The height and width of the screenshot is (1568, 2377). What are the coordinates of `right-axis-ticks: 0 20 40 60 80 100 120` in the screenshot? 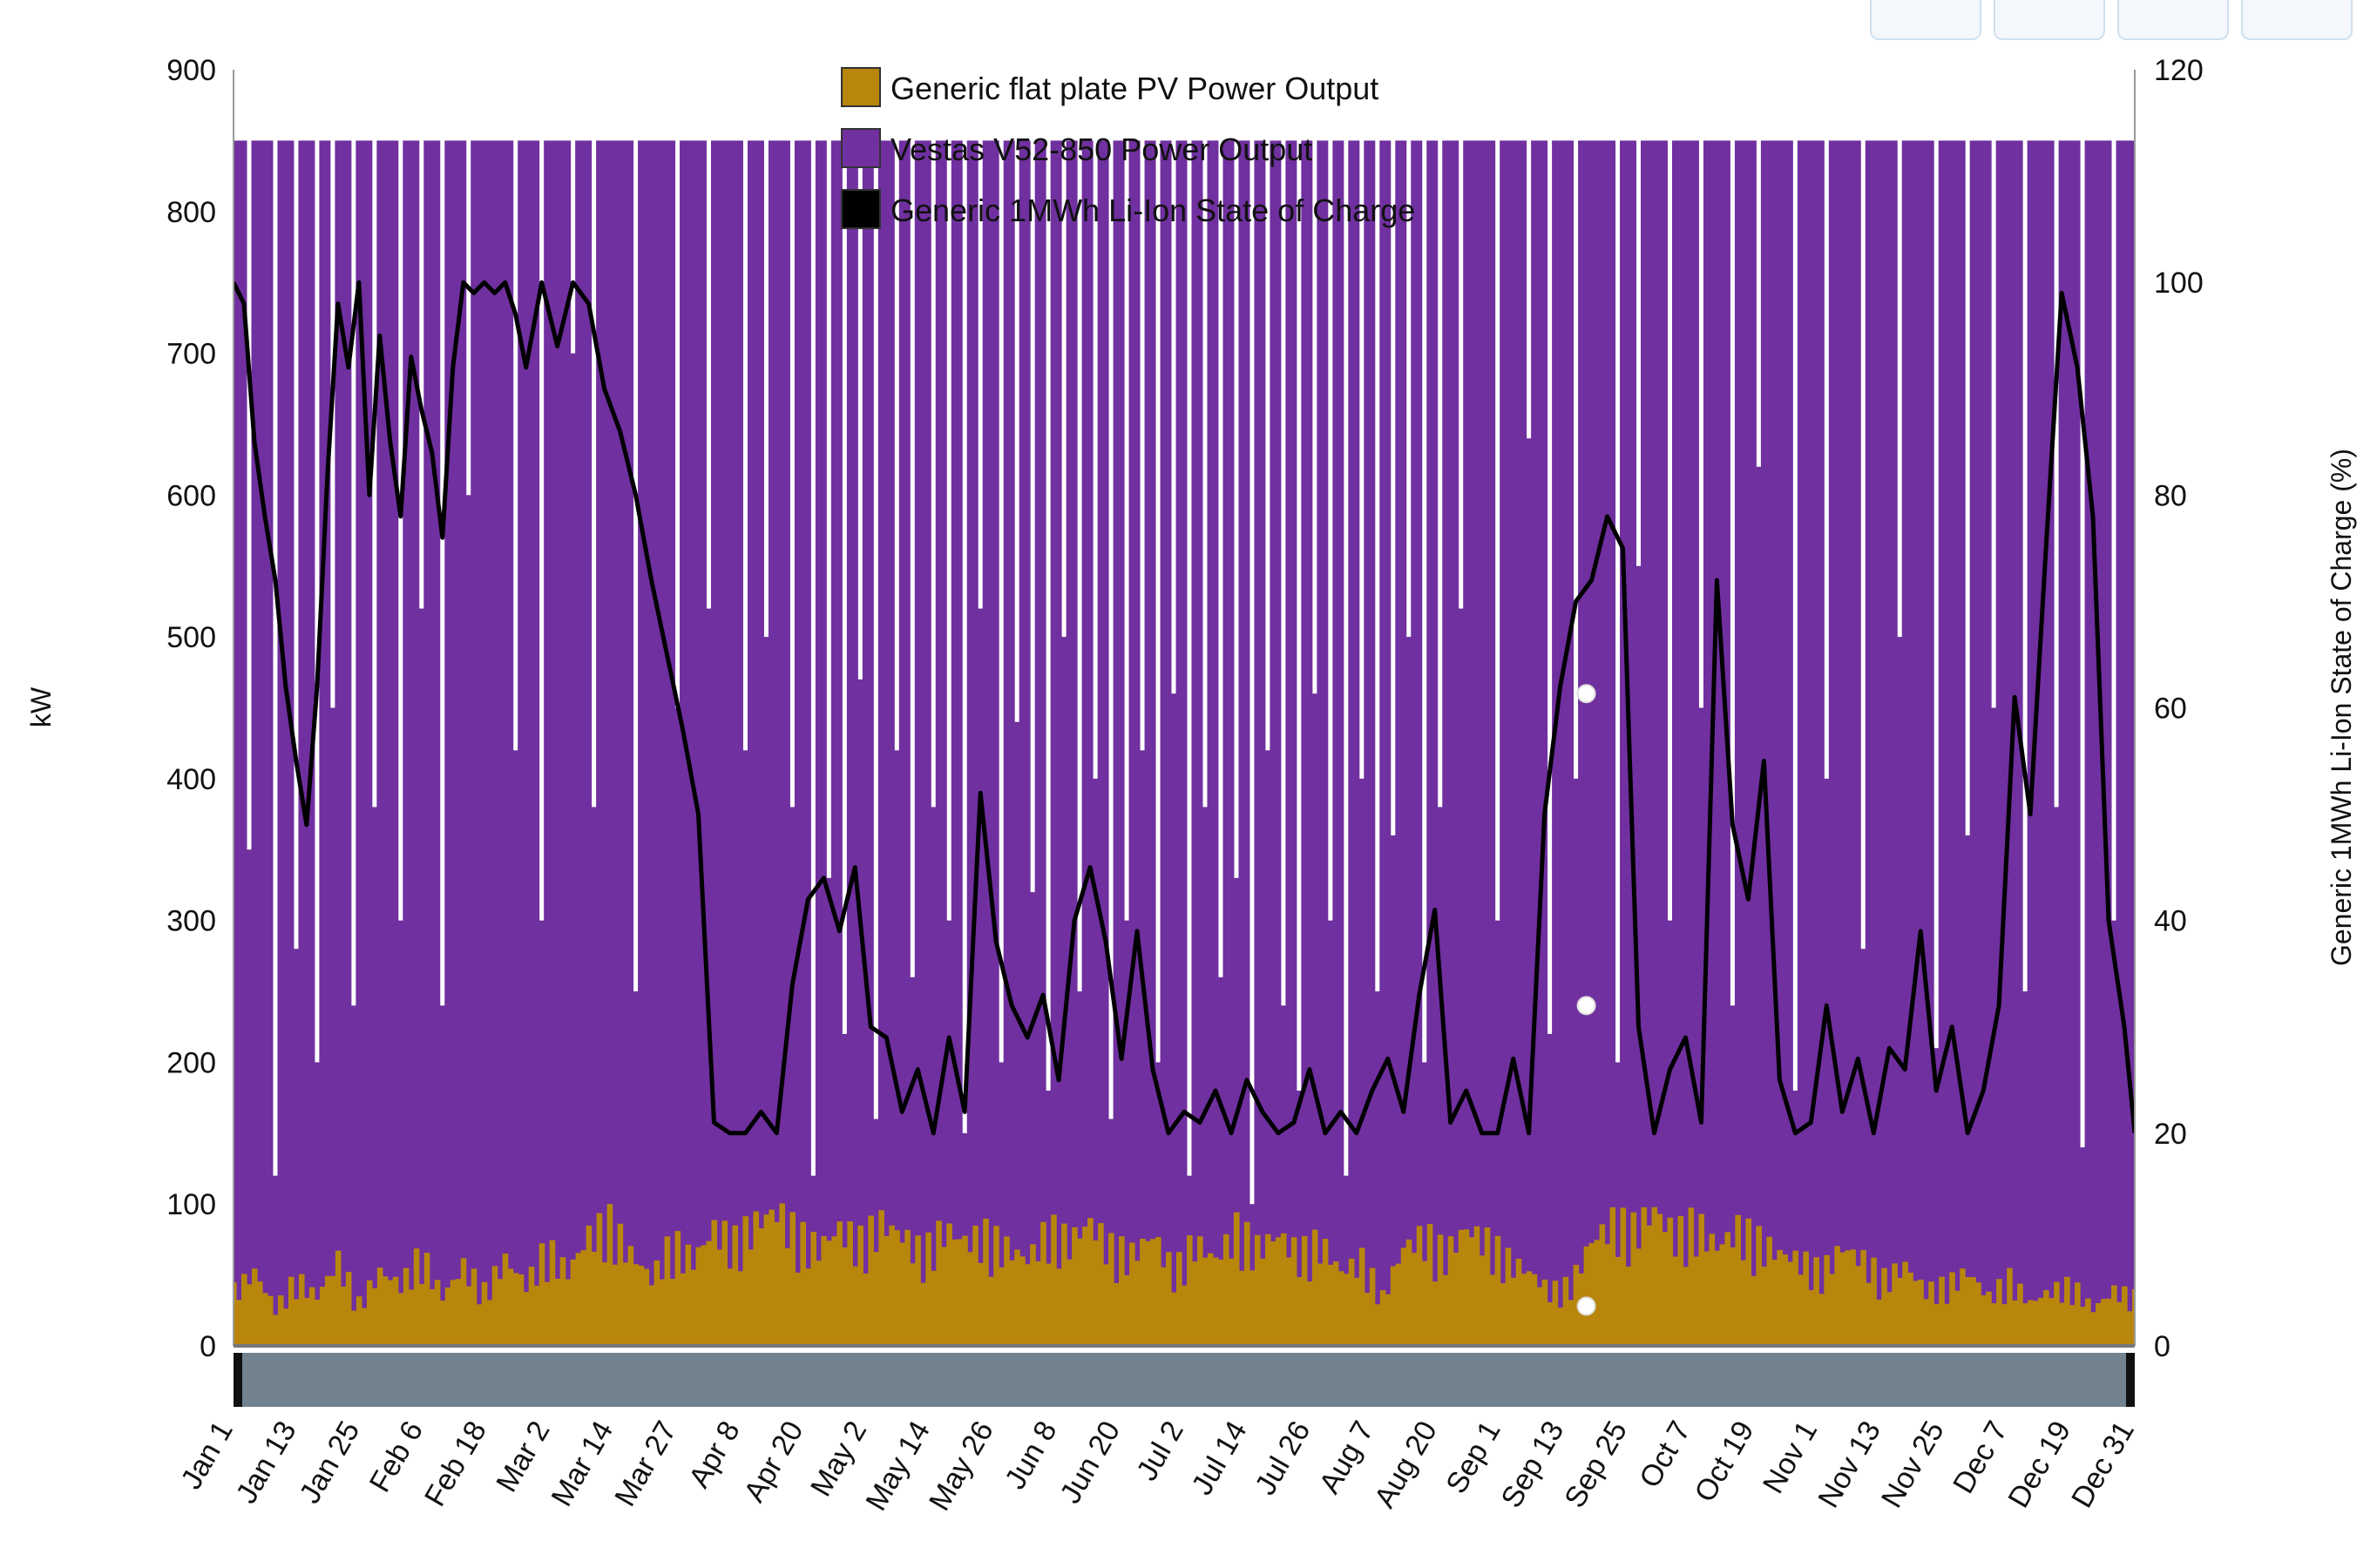 It's located at (2179, 708).